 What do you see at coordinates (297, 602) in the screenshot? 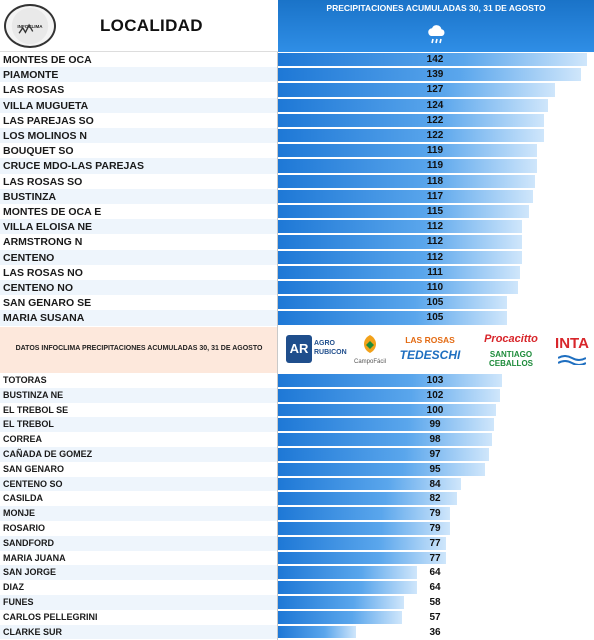
I see `table-row: FUNES 58` at bounding box center [297, 602].